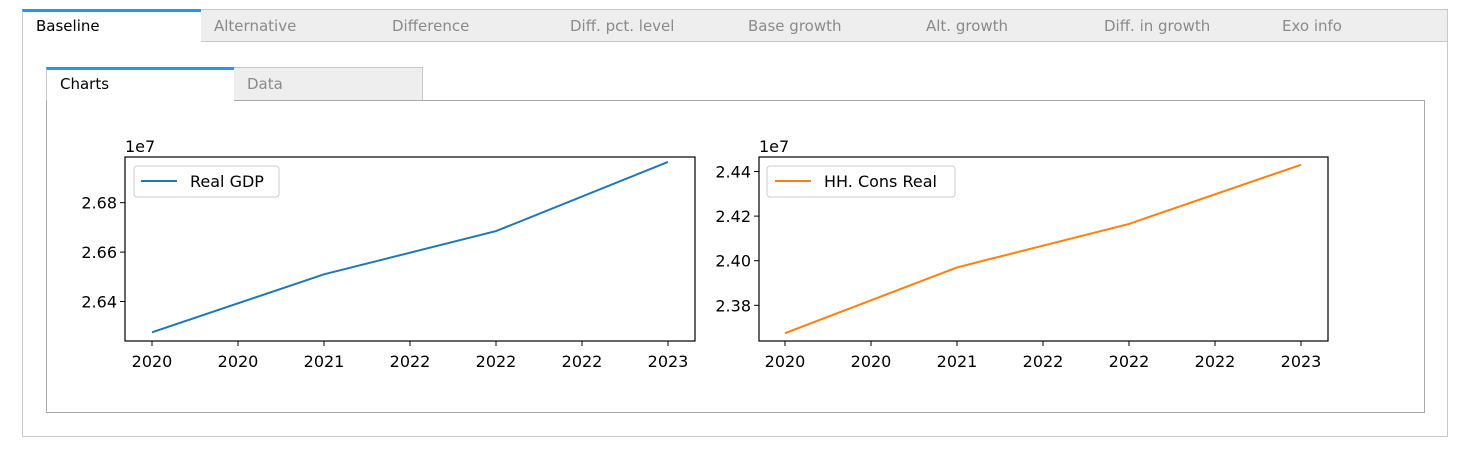  Describe the element at coordinates (140, 100) in the screenshot. I see `active-tab-gap` at that location.